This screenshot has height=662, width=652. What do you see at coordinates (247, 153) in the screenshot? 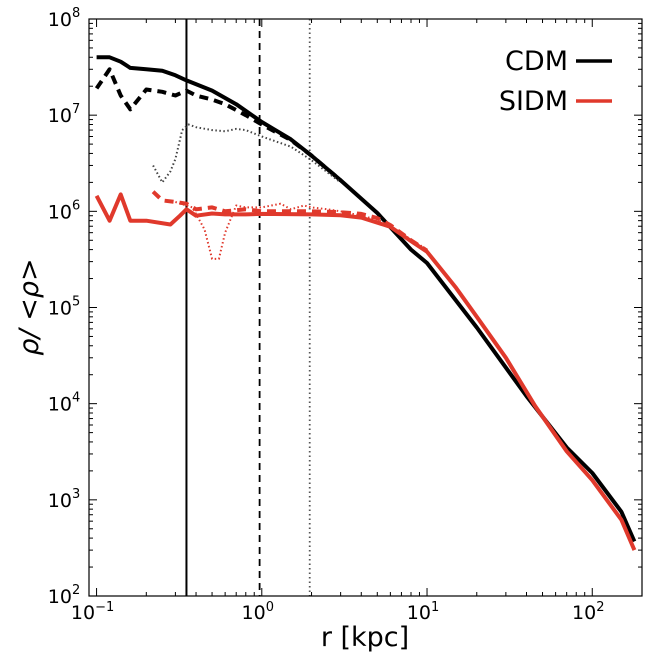
I see `series-cdm-dotted` at bounding box center [247, 153].